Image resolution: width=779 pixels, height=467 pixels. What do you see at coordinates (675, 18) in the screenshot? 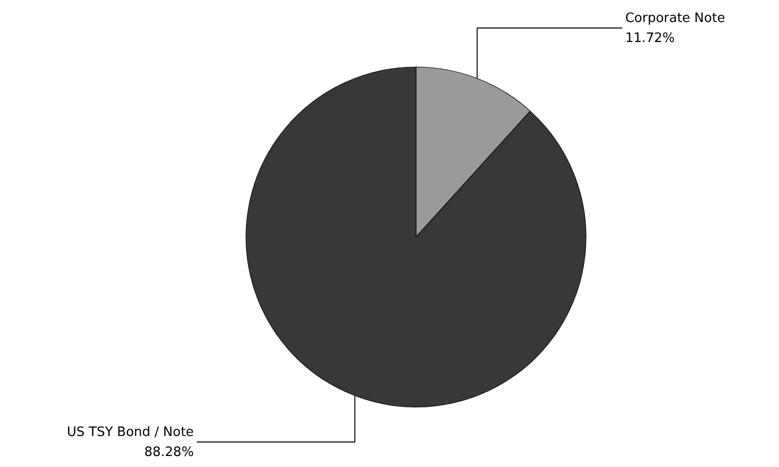
I see `slice-label: Corporate Note` at bounding box center [675, 18].